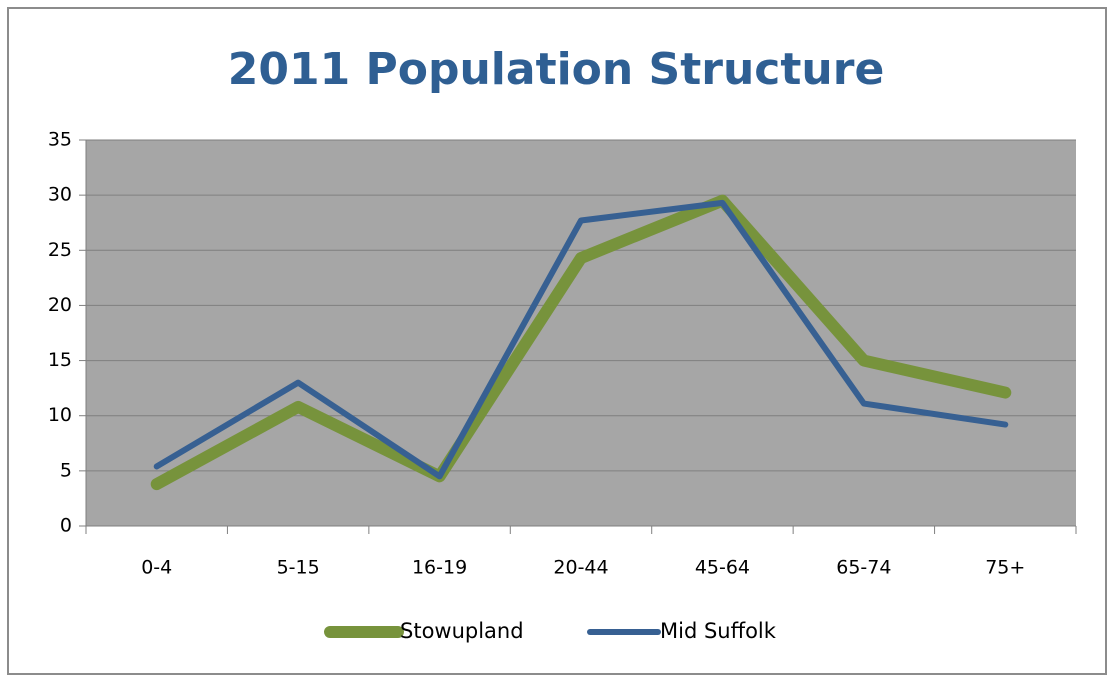 The height and width of the screenshot is (676, 1108). Describe the element at coordinates (1005, 568) in the screenshot. I see `x-tick-label: 75+` at that location.